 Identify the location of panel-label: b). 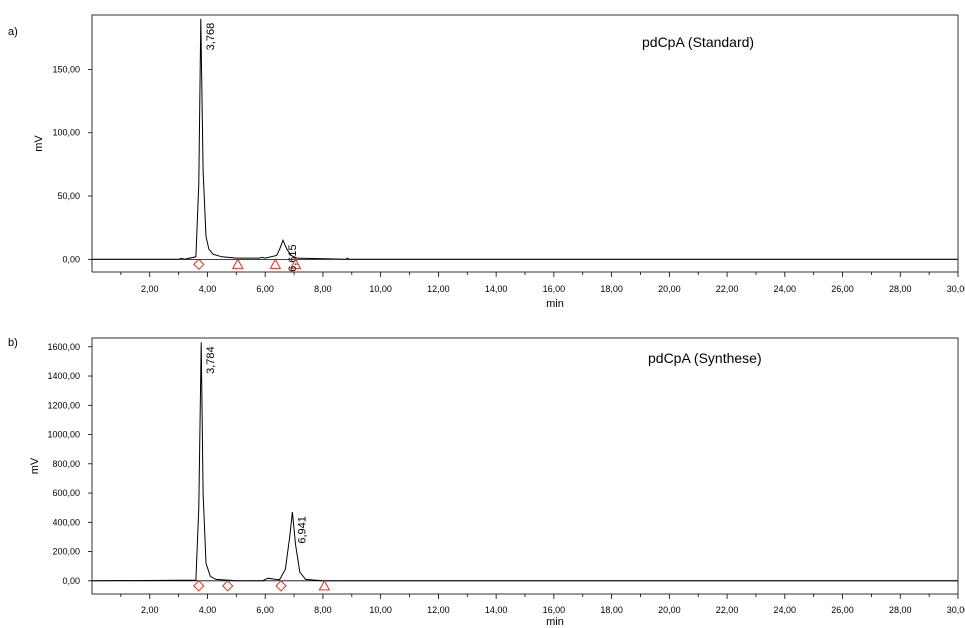
(13, 343).